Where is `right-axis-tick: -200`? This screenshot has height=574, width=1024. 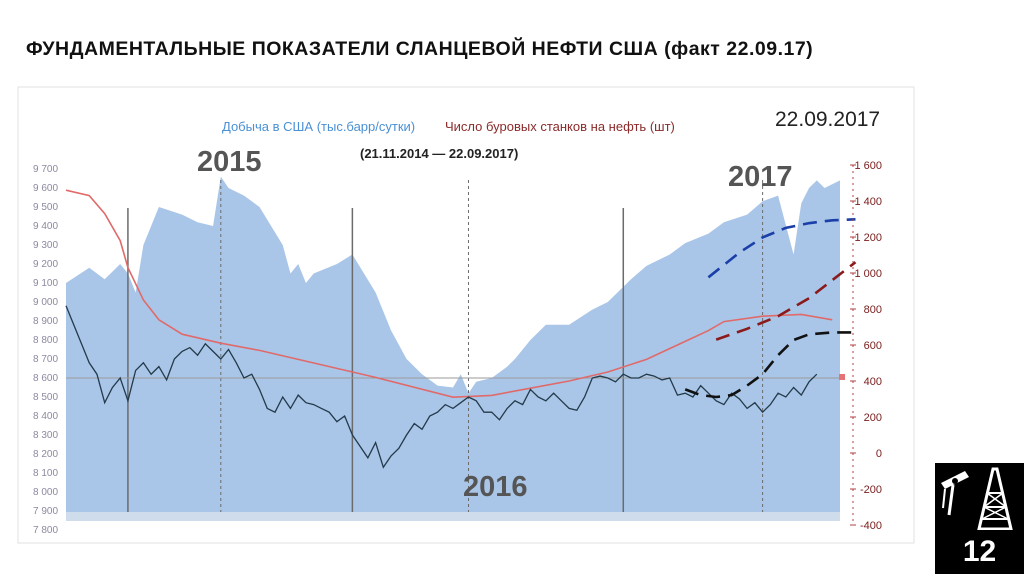 right-axis-tick: -200 is located at coordinates (871, 490).